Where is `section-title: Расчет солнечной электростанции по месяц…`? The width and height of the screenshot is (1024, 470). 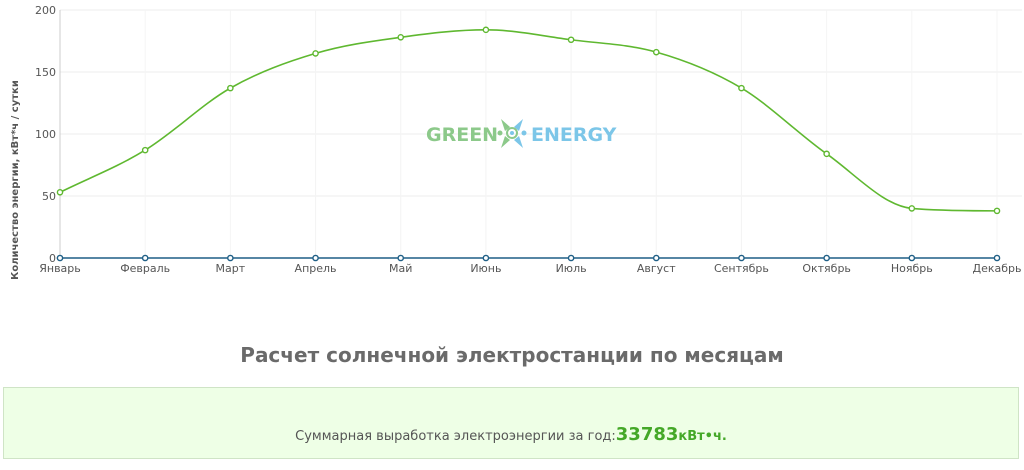 section-title: Расчет солнечной электростанции по месяц… is located at coordinates (512, 355).